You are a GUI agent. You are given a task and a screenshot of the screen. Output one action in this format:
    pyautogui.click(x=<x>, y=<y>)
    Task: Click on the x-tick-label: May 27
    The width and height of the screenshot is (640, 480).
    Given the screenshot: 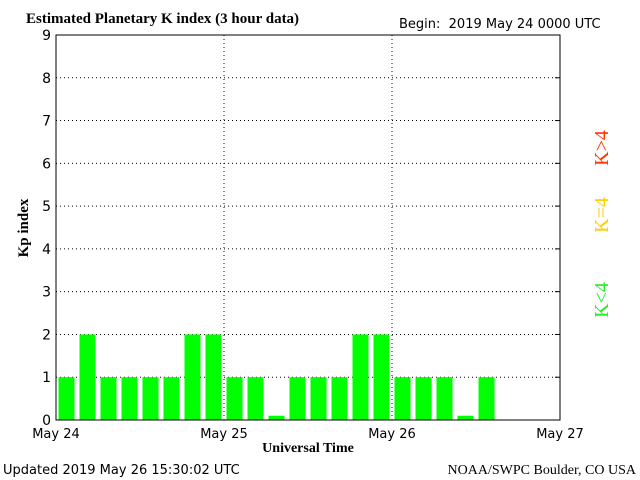 What is the action you would take?
    pyautogui.click(x=560, y=434)
    